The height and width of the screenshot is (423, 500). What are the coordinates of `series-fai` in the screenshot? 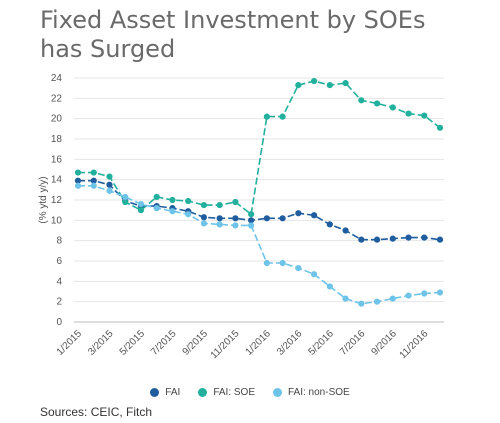 It's located at (259, 210).